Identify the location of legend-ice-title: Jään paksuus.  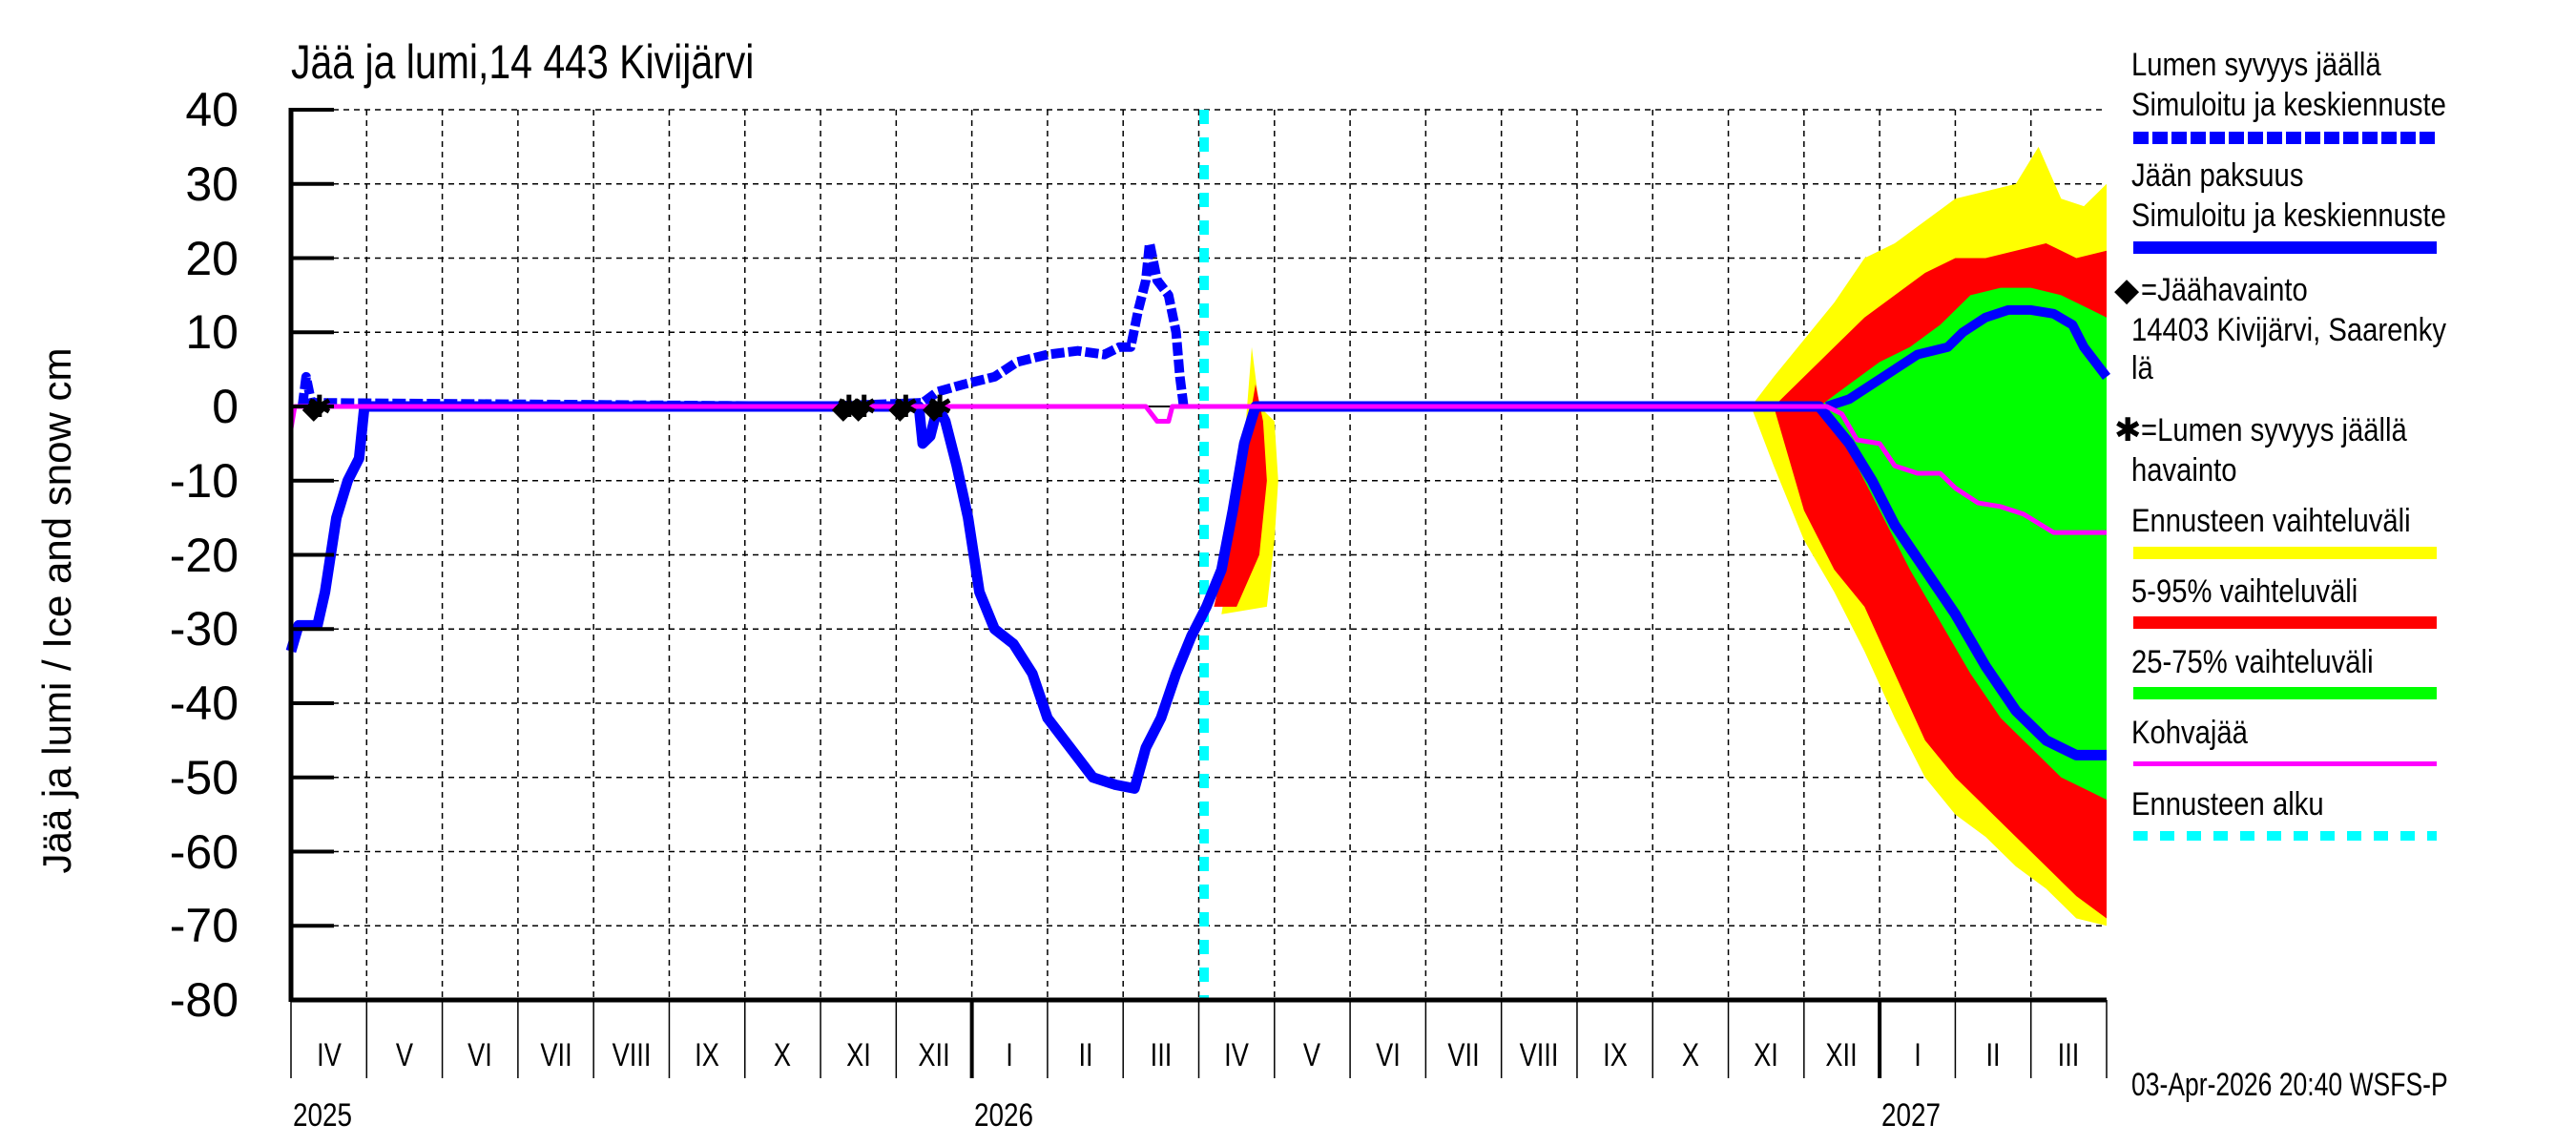
(2217, 175).